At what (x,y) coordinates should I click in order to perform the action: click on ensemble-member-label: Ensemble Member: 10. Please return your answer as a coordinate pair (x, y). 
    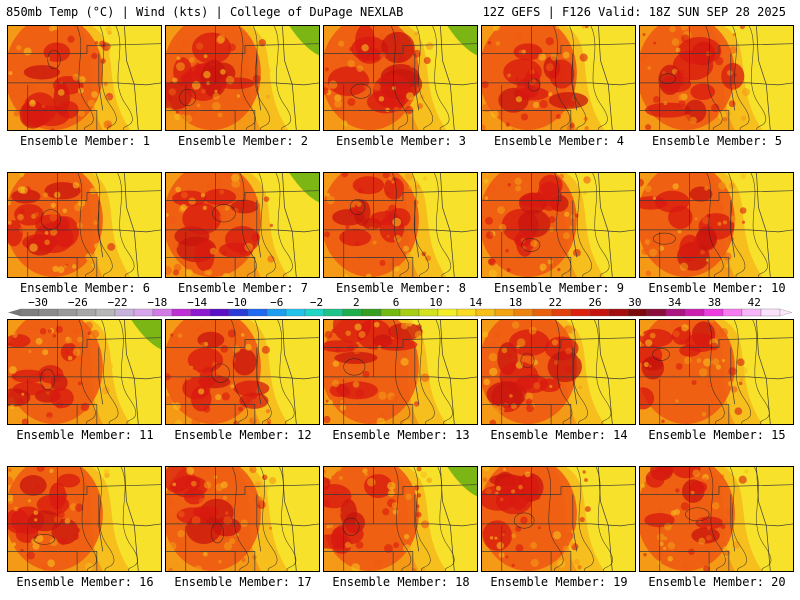
    Looking at the image, I should click on (717, 288).